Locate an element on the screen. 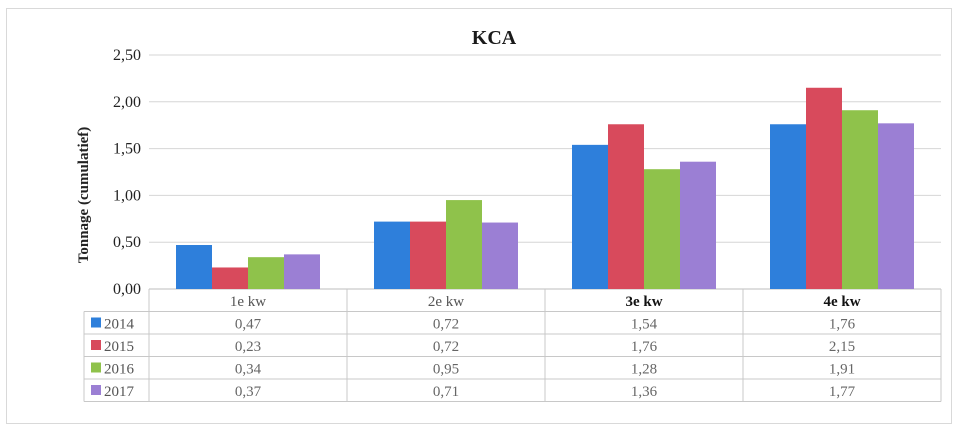 The height and width of the screenshot is (429, 960). data-label: 1,91 is located at coordinates (842, 370).